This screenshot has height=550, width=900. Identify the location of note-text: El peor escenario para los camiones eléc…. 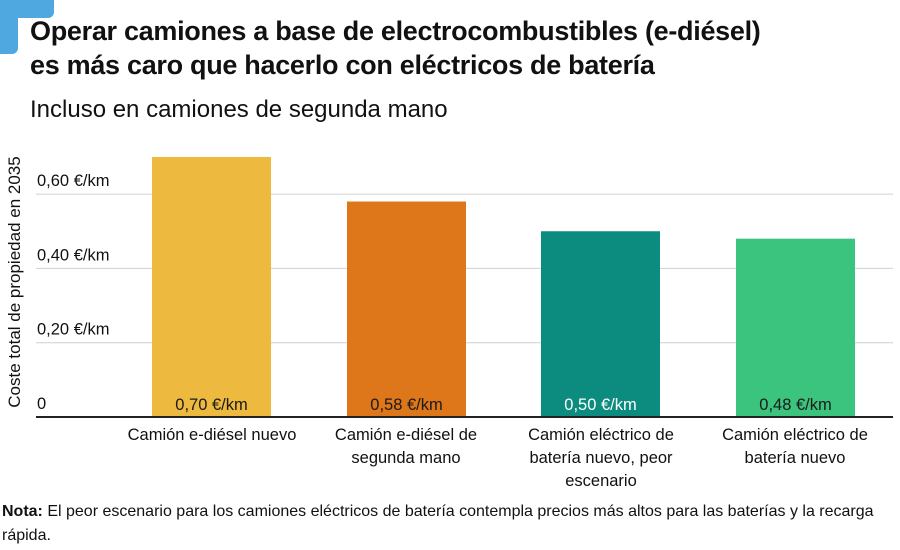
(438, 523).